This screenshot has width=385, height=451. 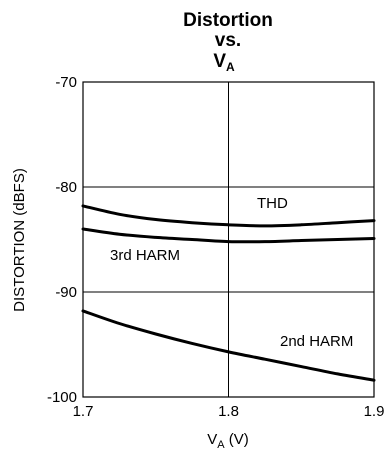 I want to click on x-tick-labels: 1.7 1.8 1.9, so click(x=229, y=411).